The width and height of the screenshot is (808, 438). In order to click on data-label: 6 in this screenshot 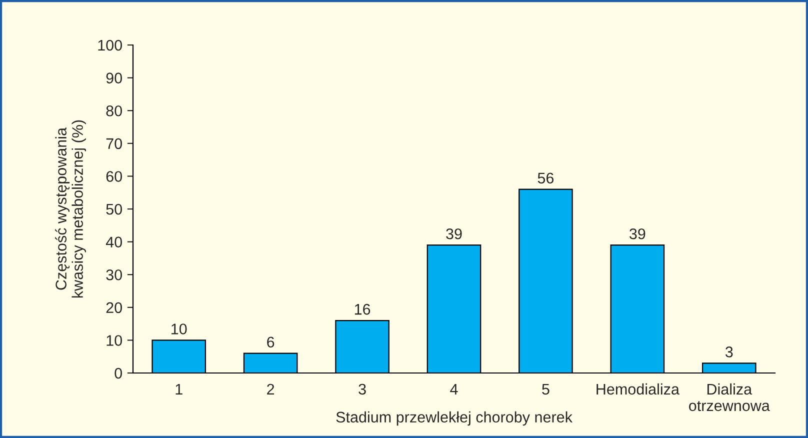, I will do `click(270, 342)`.